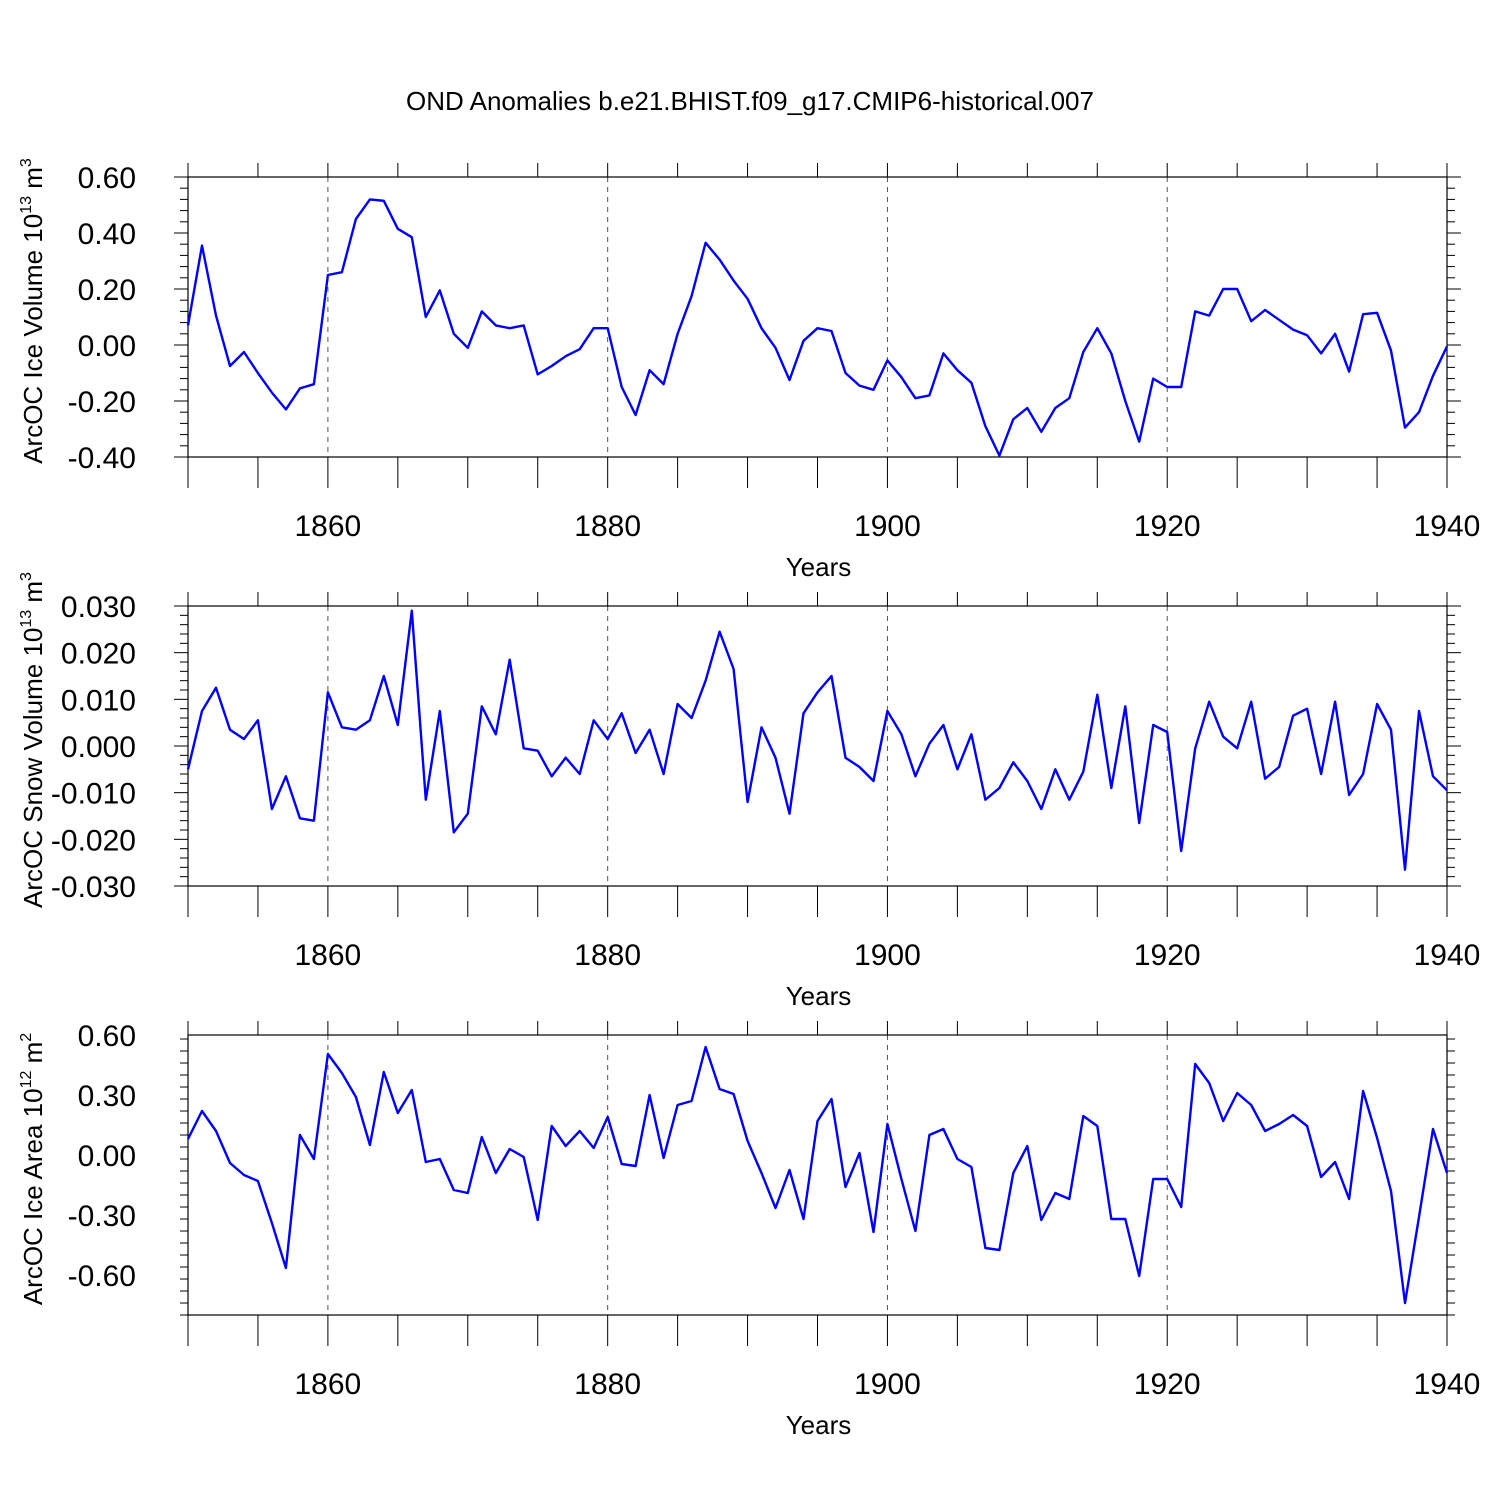 This screenshot has width=1500, height=1500. What do you see at coordinates (102, 458) in the screenshot?
I see `y-tick-label: -0.40` at bounding box center [102, 458].